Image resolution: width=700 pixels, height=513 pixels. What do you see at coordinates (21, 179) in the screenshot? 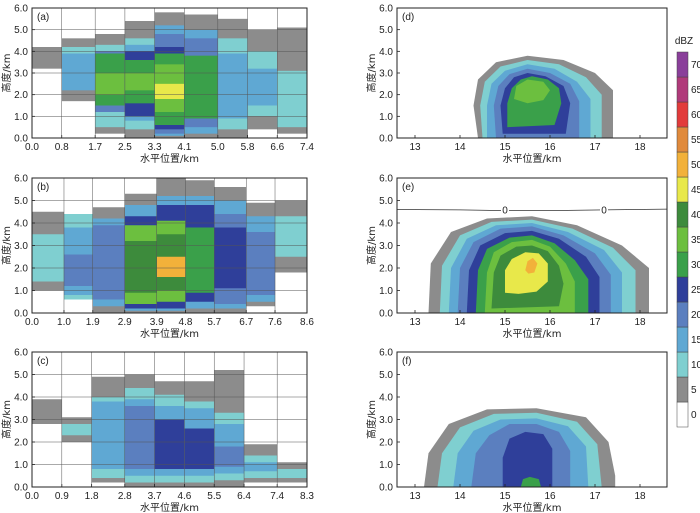
I see `ytick-label-b-6: 6.0` at bounding box center [21, 179].